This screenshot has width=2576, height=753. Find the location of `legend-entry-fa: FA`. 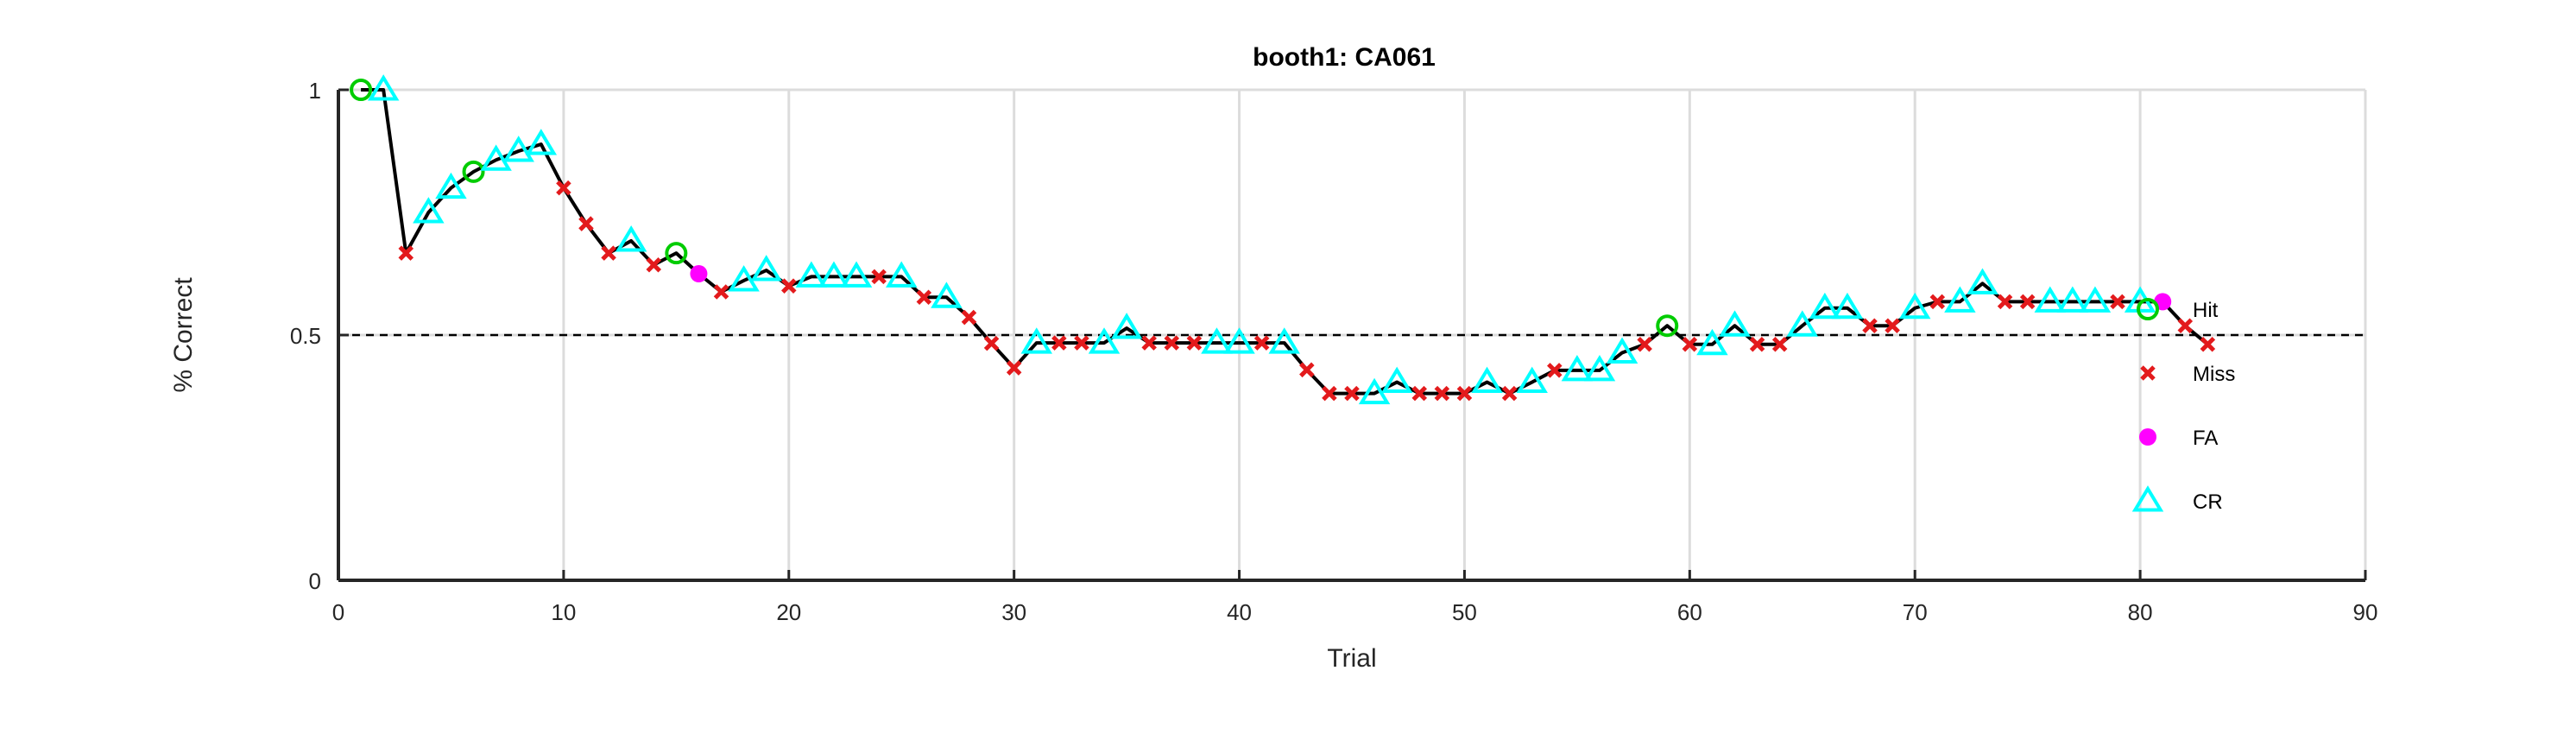

legend-entry-fa: FA is located at coordinates (2178, 439).